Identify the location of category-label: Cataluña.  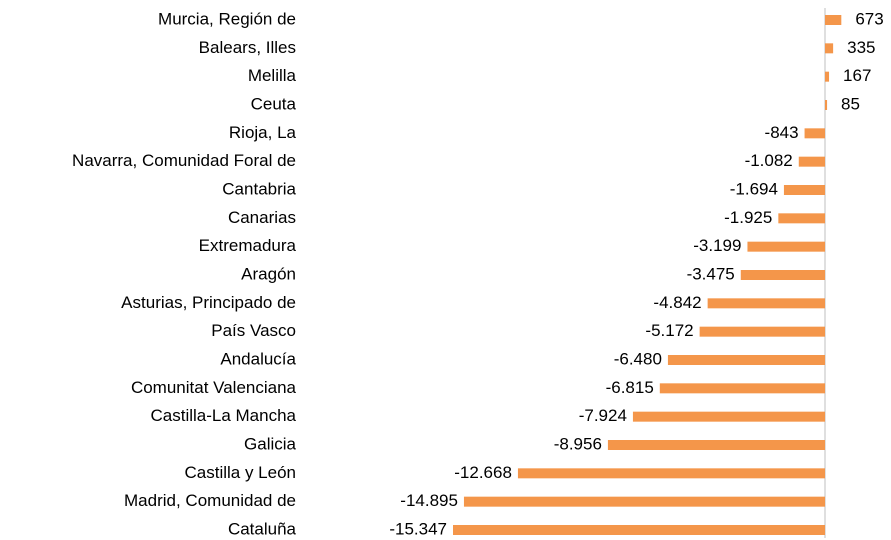
(262, 528).